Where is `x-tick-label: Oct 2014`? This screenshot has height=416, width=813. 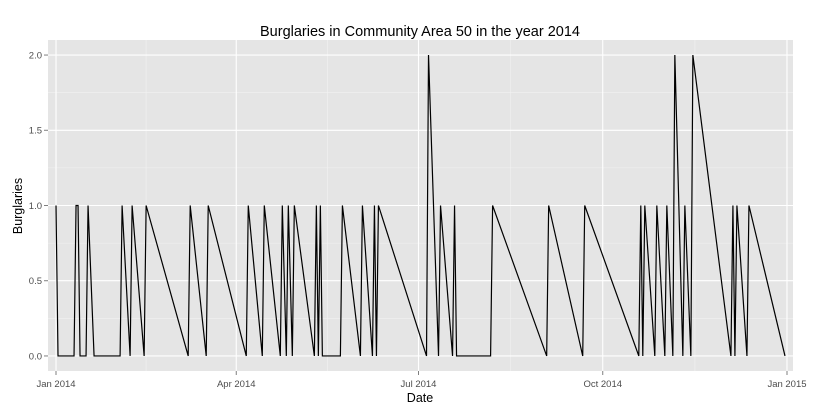
x-tick-label: Oct 2014 is located at coordinates (602, 384).